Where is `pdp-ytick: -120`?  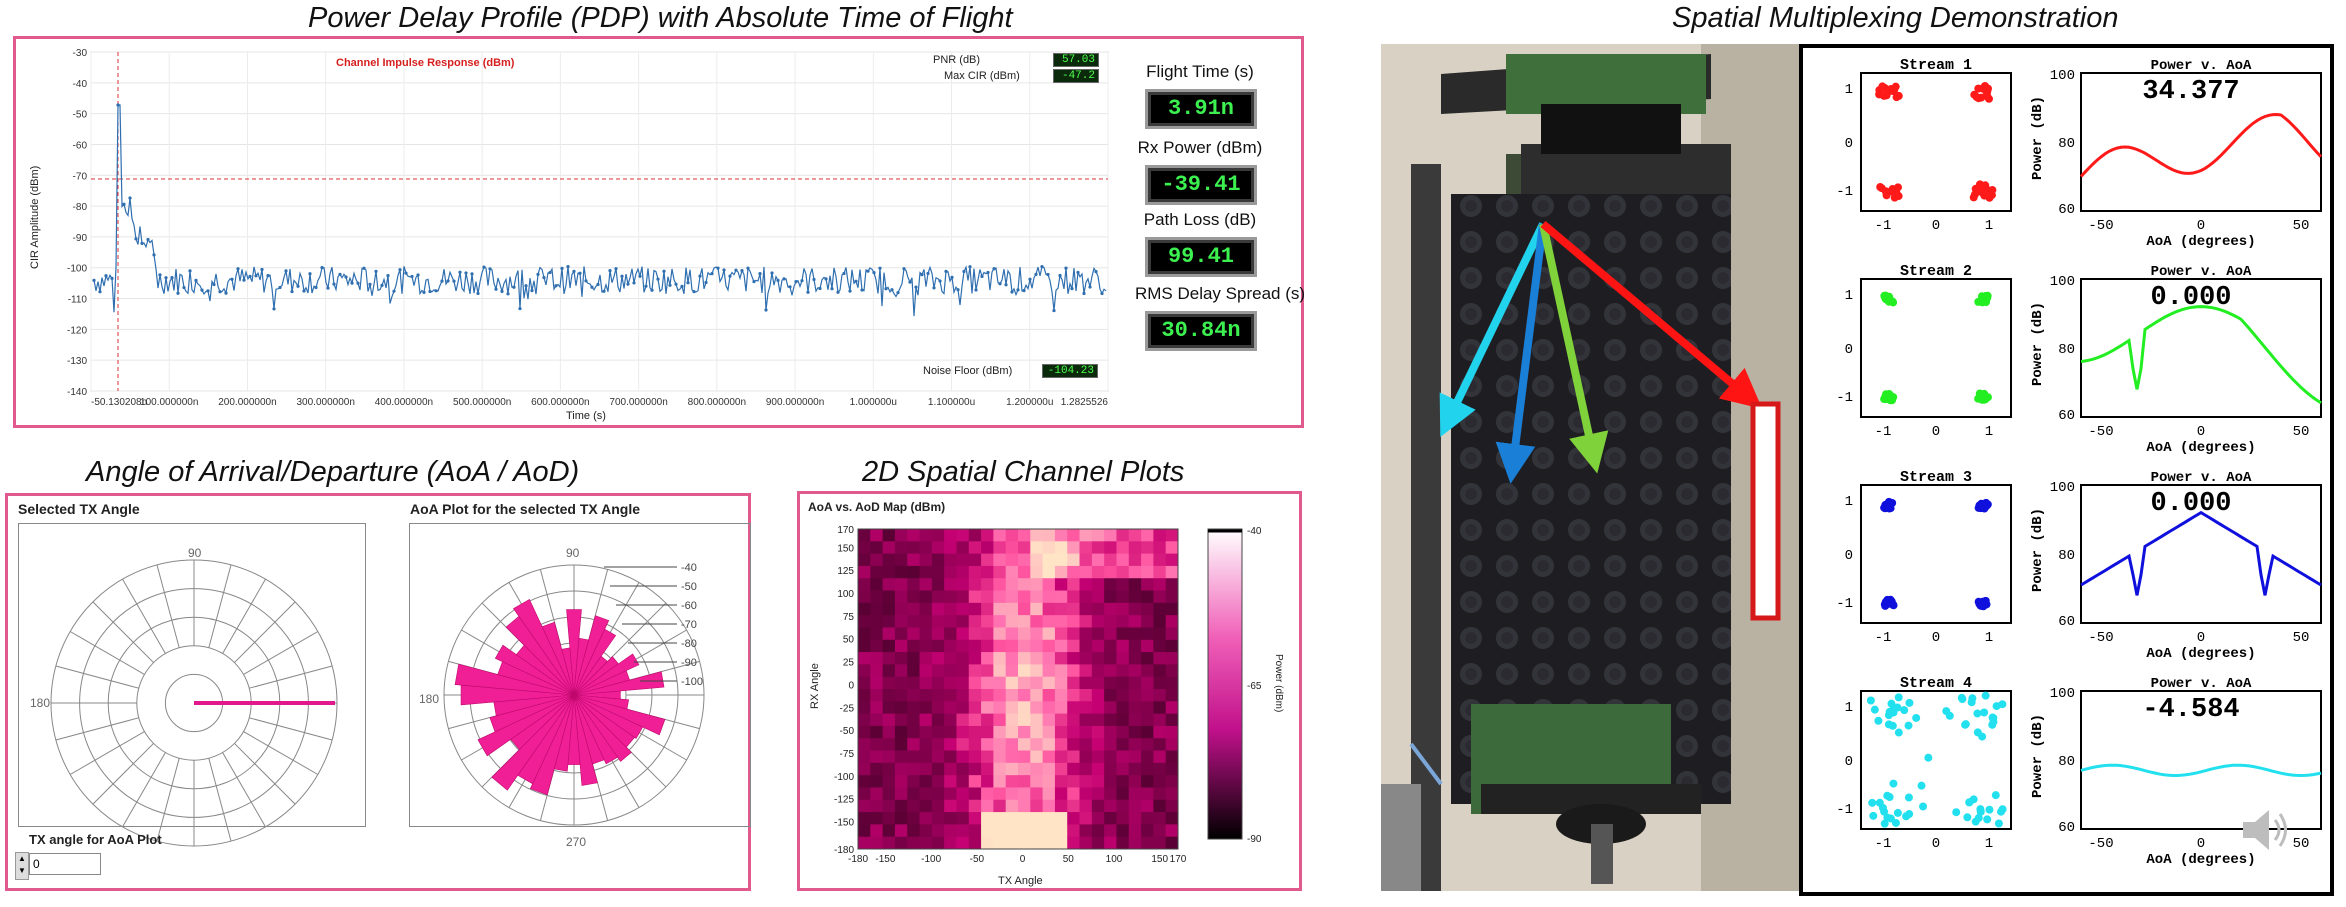
pdp-ytick: -120 is located at coordinates (77, 330).